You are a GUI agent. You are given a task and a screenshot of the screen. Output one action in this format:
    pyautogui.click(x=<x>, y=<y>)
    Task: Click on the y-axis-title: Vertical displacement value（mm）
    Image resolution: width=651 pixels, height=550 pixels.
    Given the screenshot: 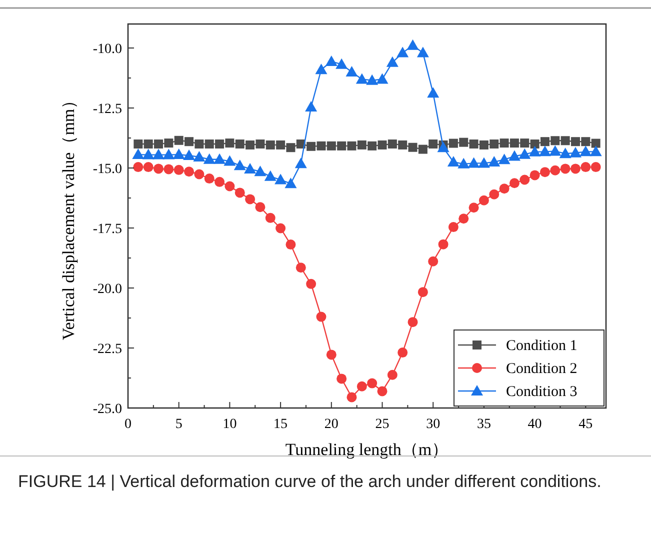 What is the action you would take?
    pyautogui.click(x=68, y=216)
    